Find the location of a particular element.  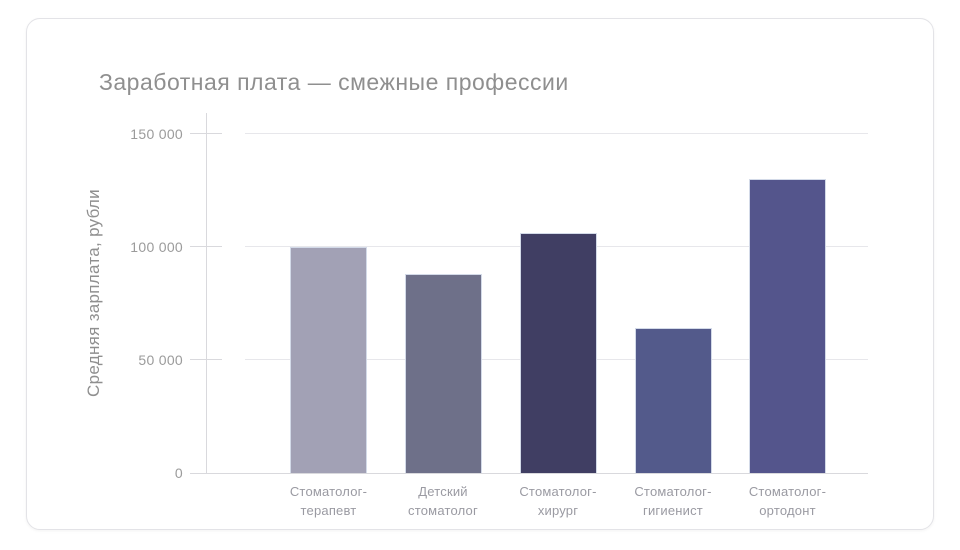

y-axis-line is located at coordinates (206, 293).